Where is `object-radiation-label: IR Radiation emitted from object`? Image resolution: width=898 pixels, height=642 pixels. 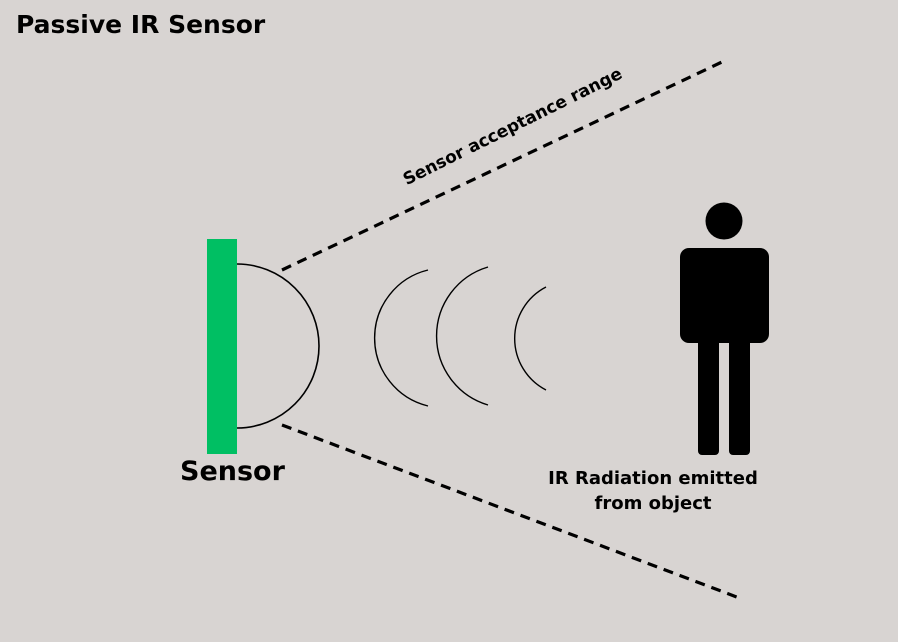
object-radiation-label: IR Radiation emitted from object is located at coordinates (653, 491).